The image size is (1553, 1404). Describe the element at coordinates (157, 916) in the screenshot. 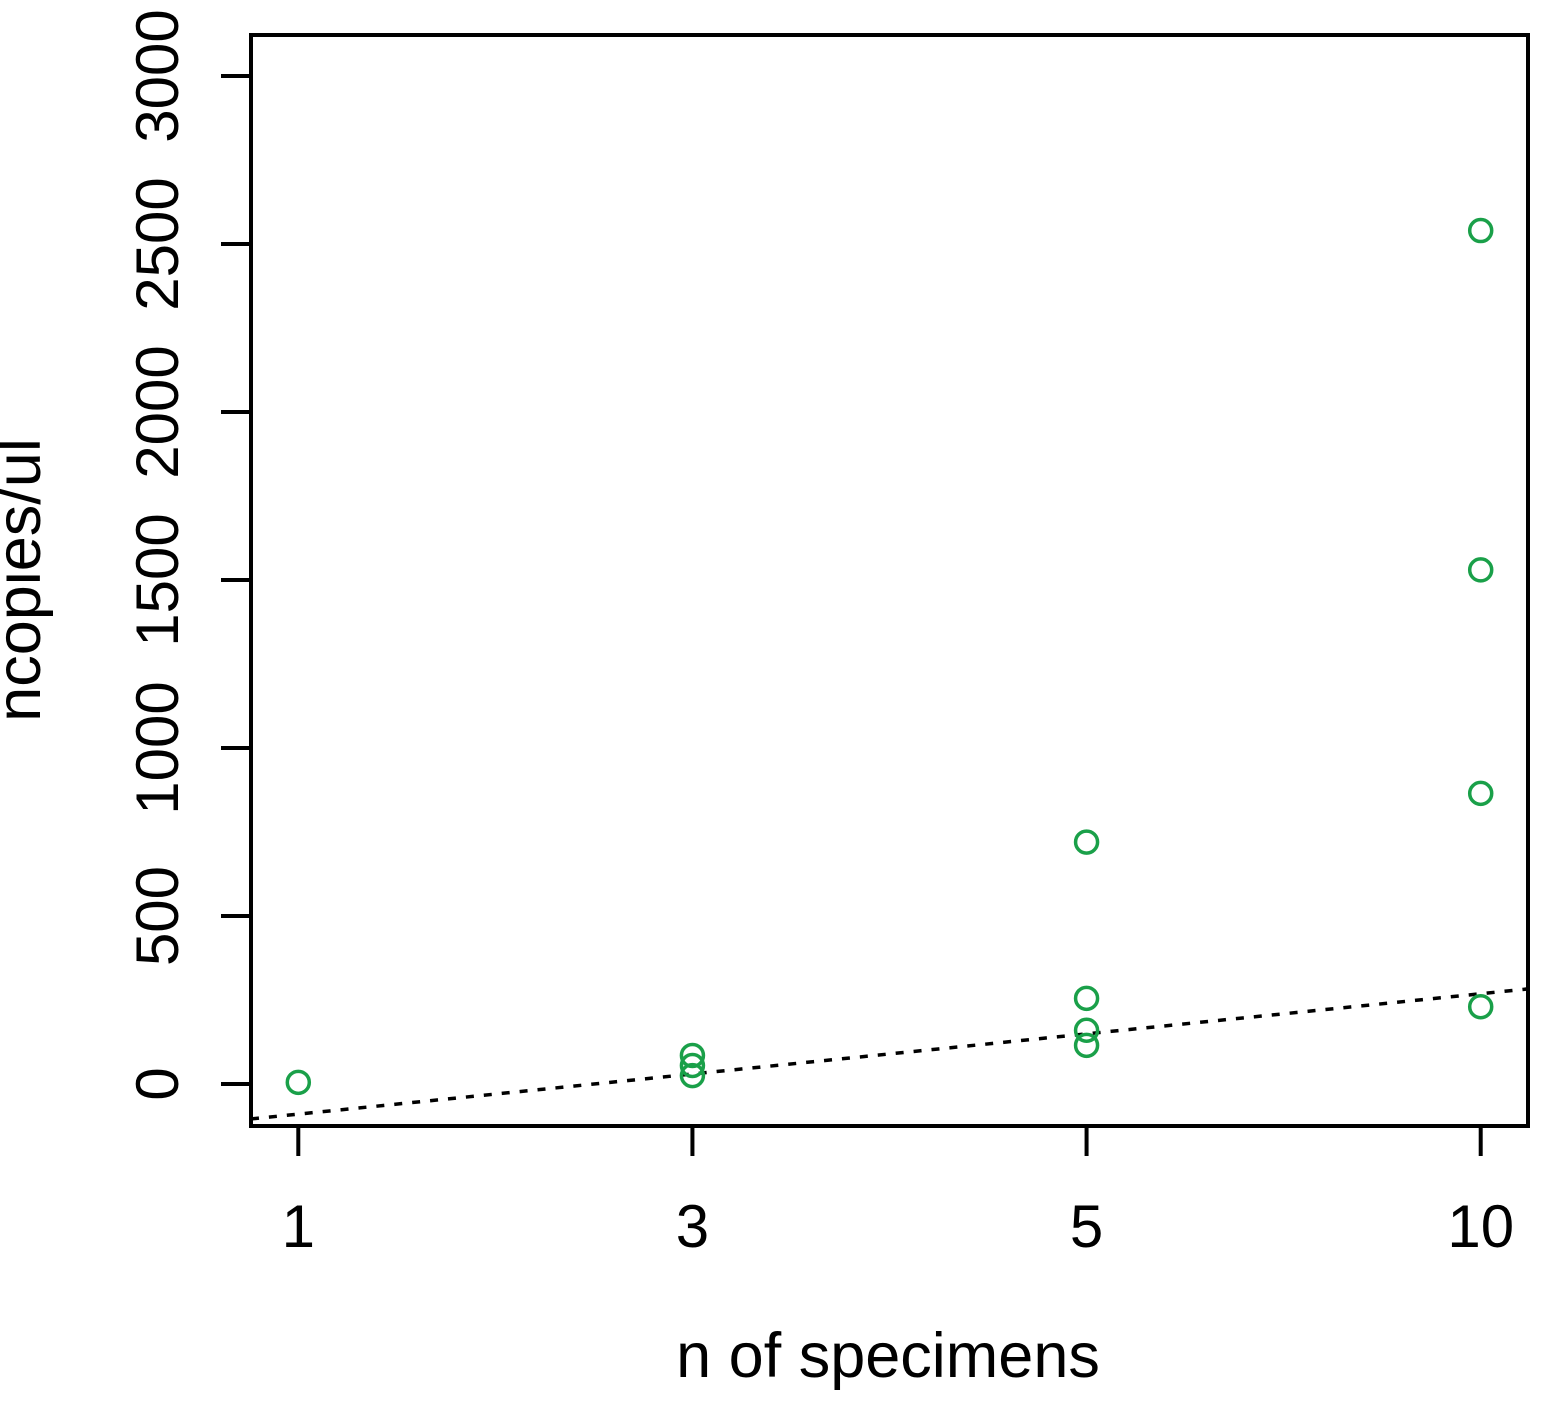

I see `y-tick-label: 500` at that location.